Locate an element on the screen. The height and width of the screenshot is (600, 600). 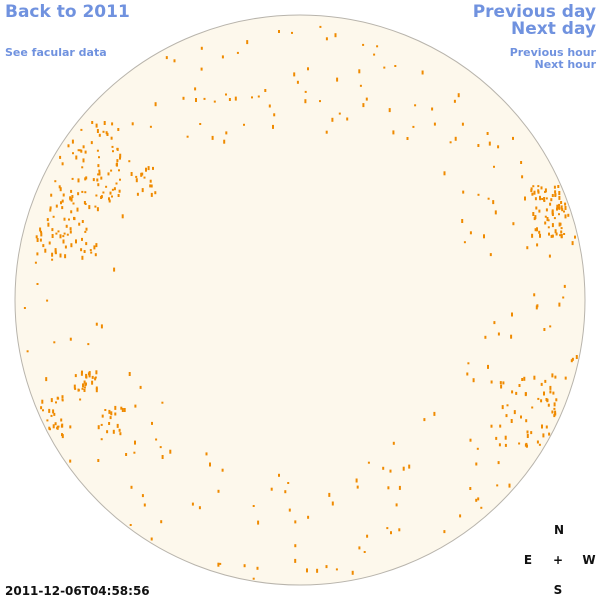
compass-east: E is located at coordinates (528, 560).